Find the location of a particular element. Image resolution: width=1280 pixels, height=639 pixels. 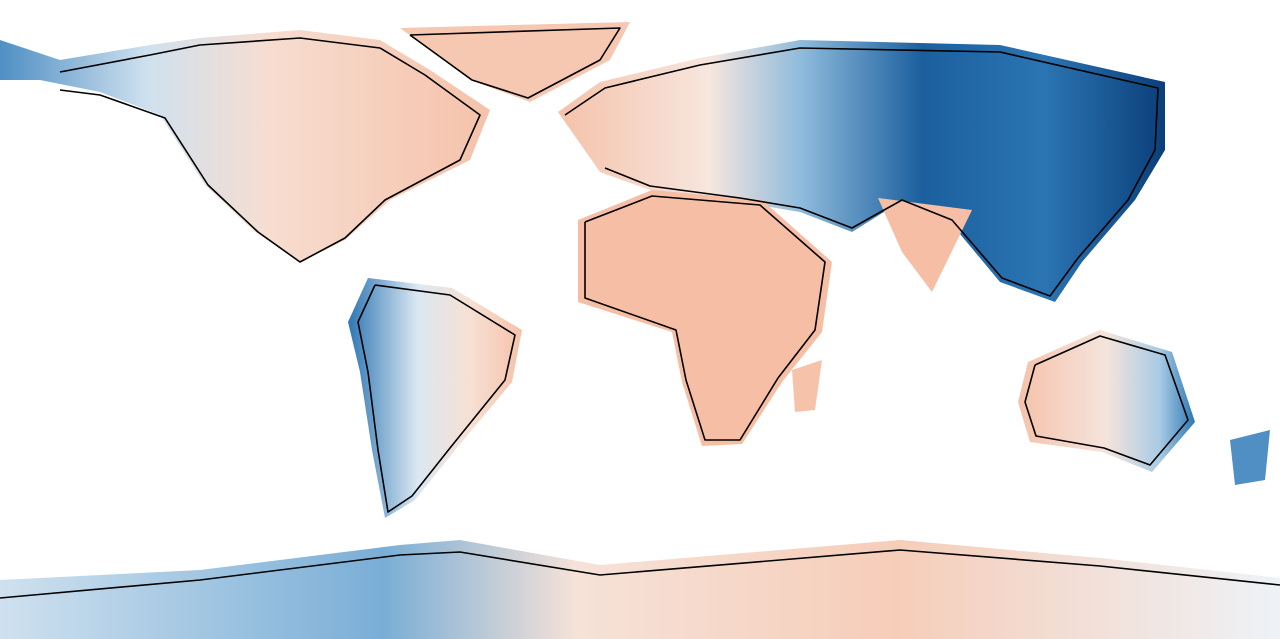

coast-south-america is located at coordinates (436, 398).